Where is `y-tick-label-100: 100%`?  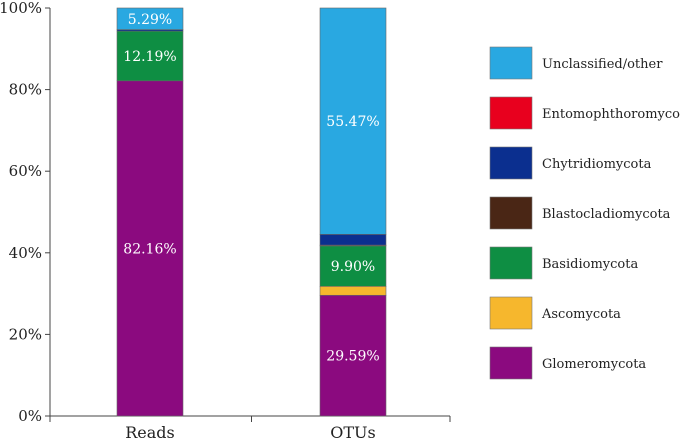
y-tick-label-100: 100% is located at coordinates (21, 8).